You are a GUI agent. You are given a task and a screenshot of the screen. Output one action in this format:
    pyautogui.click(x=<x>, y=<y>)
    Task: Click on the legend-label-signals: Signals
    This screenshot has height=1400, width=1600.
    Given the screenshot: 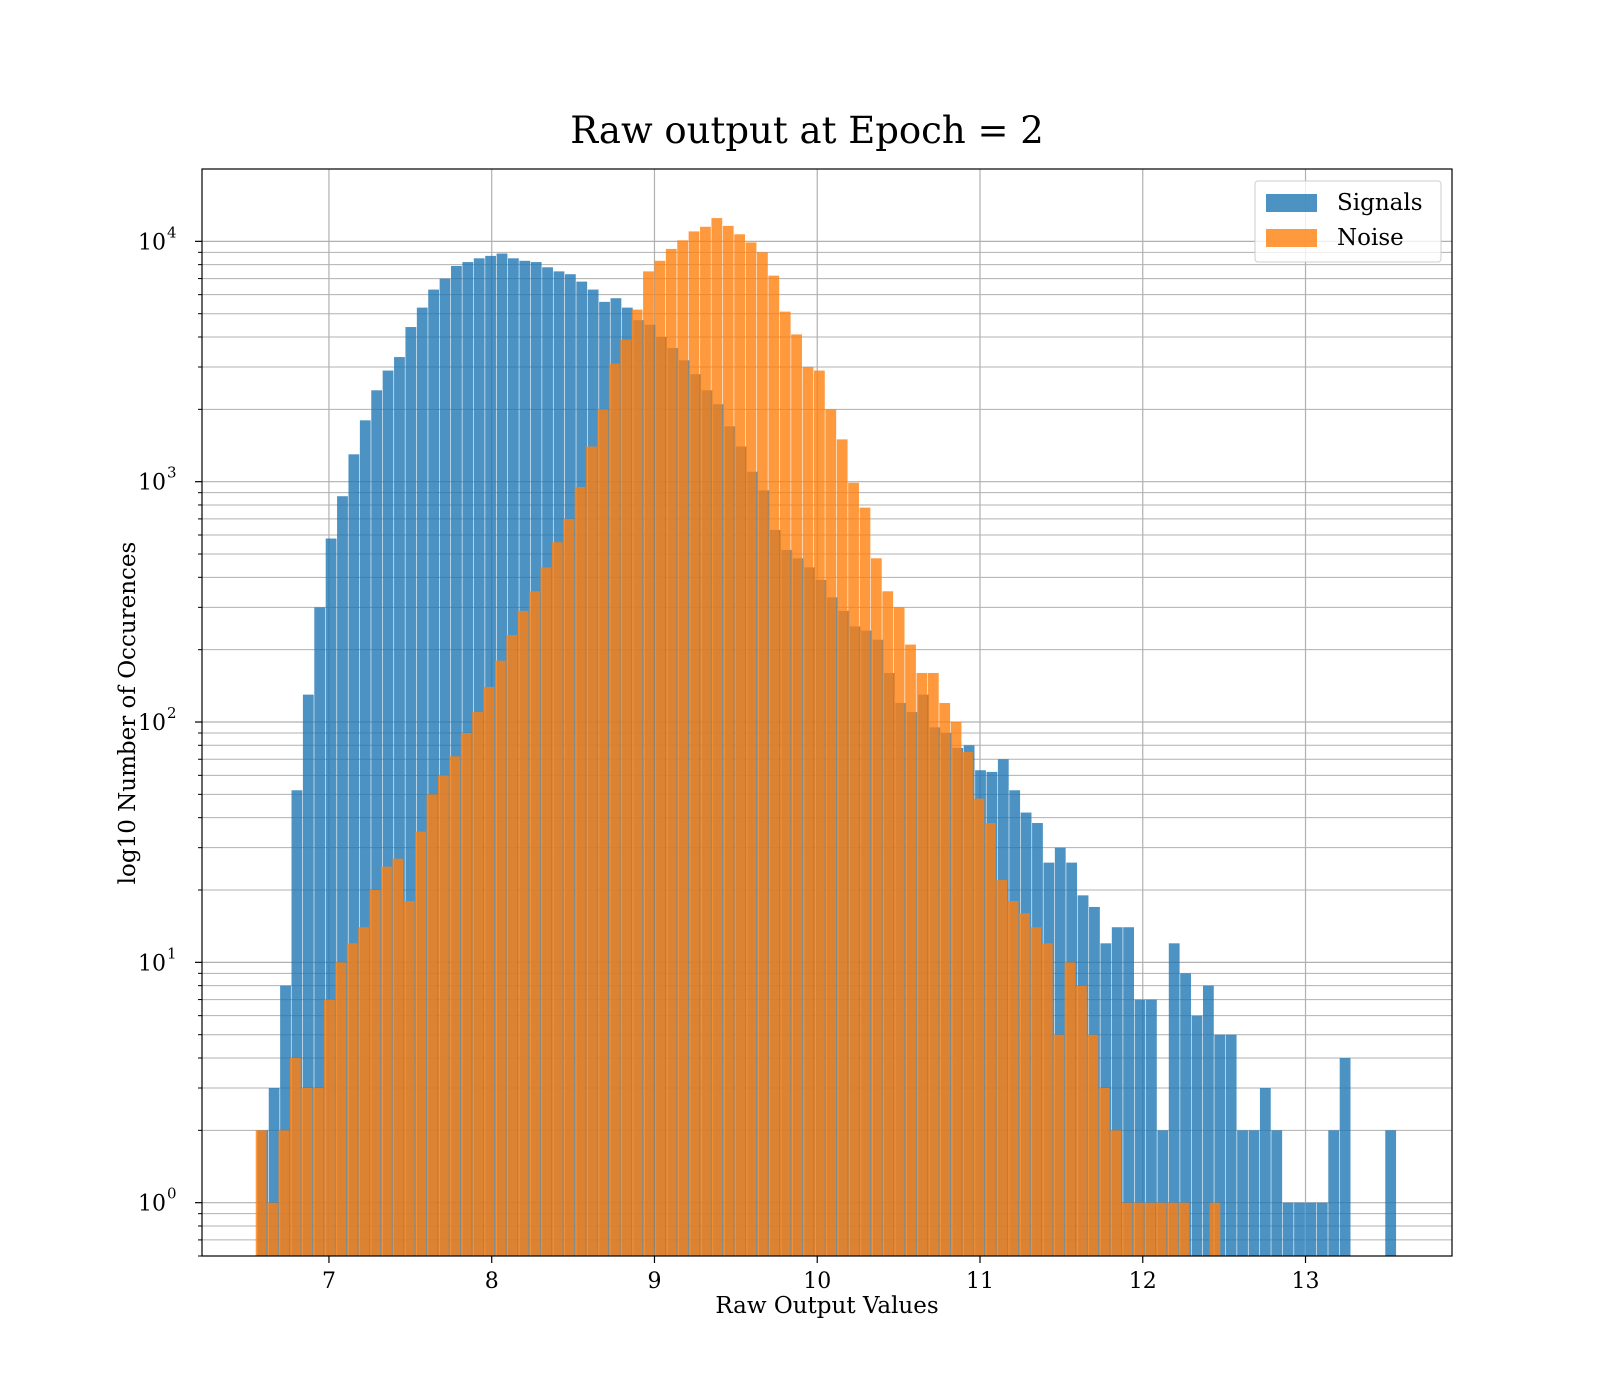 What is the action you would take?
    pyautogui.click(x=1380, y=203)
    